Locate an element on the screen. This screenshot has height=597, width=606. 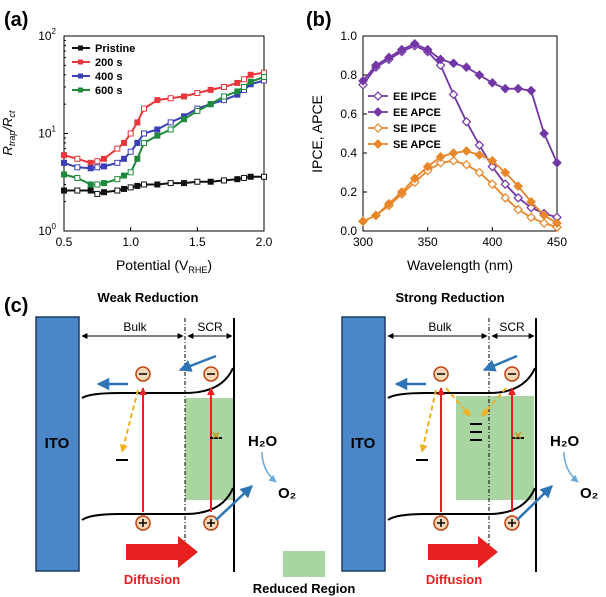
panel-b-tag: (b) is located at coordinates (319, 20).